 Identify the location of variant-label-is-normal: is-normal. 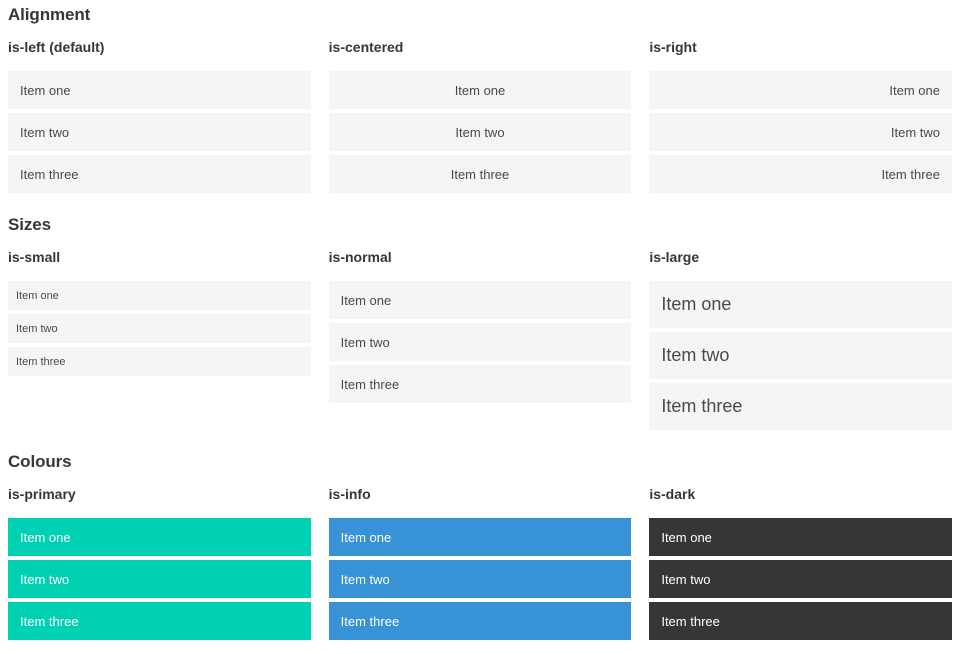
(360, 257).